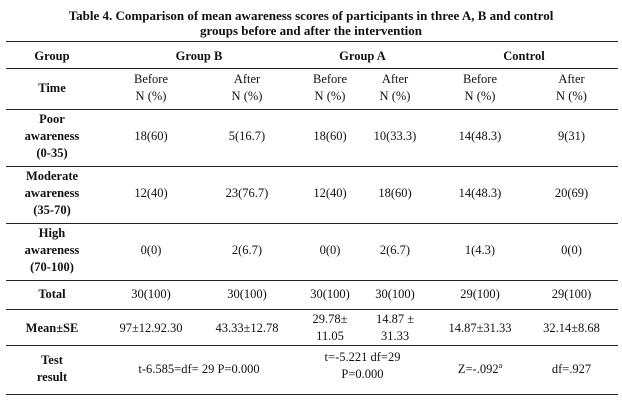  Describe the element at coordinates (330, 319) in the screenshot. I see `cell-line: 29.78±` at that location.